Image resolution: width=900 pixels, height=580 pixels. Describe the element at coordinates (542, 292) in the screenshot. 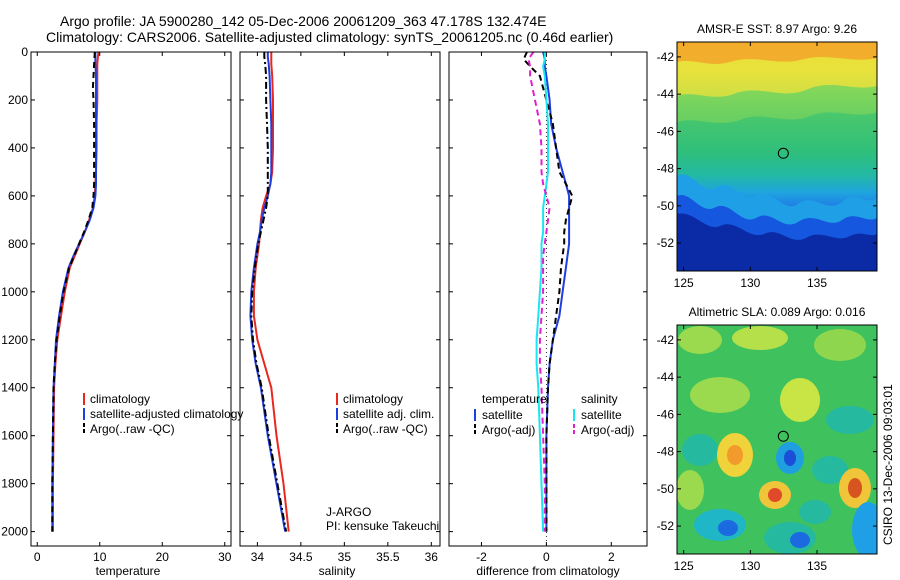

I see `difference-line-salinity-satellite` at that location.